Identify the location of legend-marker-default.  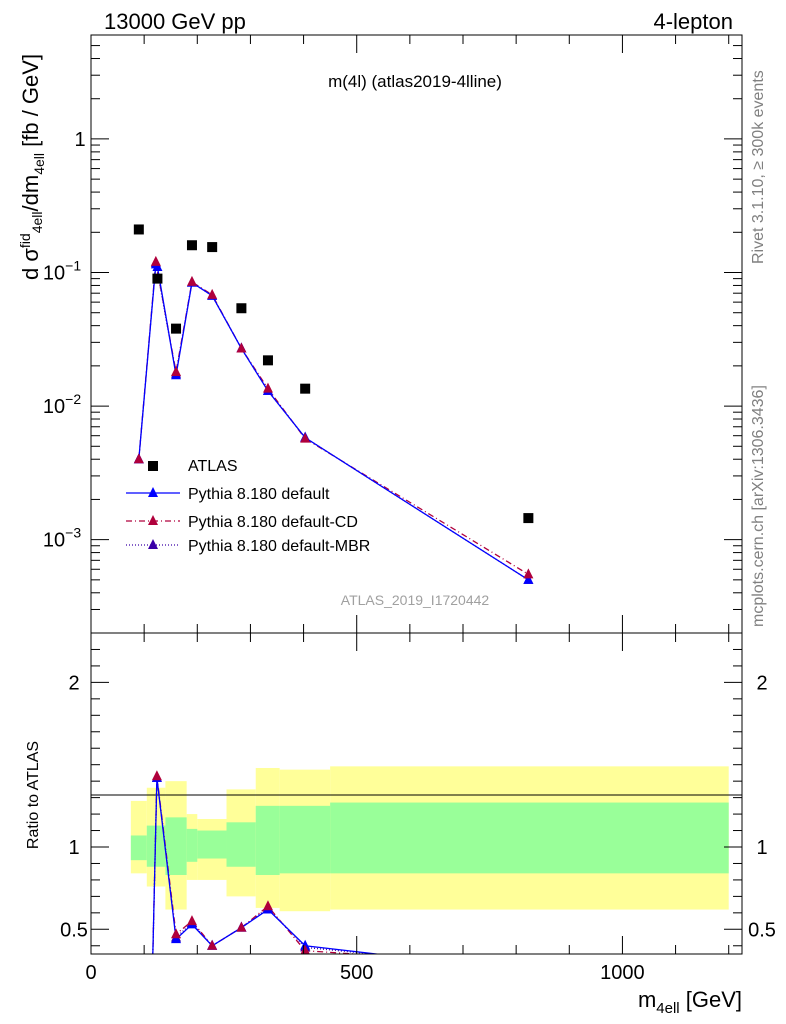
(153, 492).